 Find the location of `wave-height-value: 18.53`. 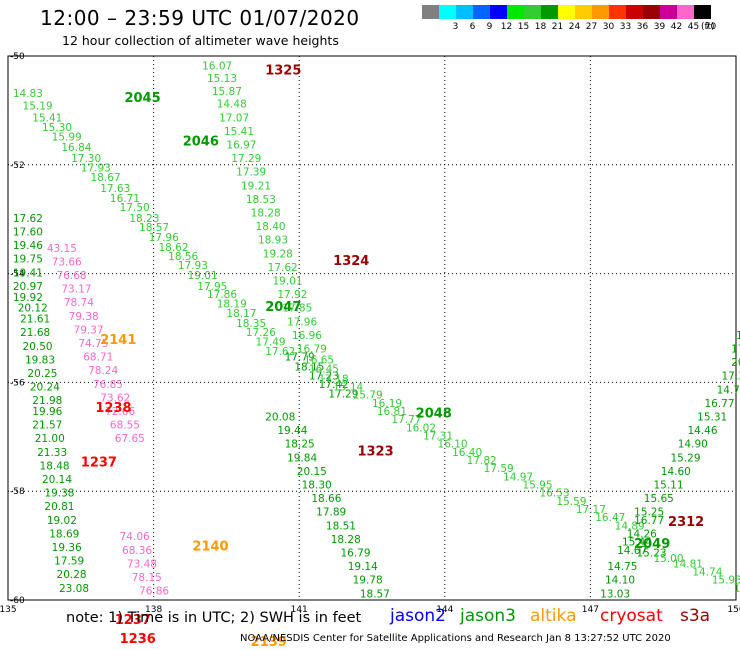

wave-height-value: 18.53 is located at coordinates (261, 200).